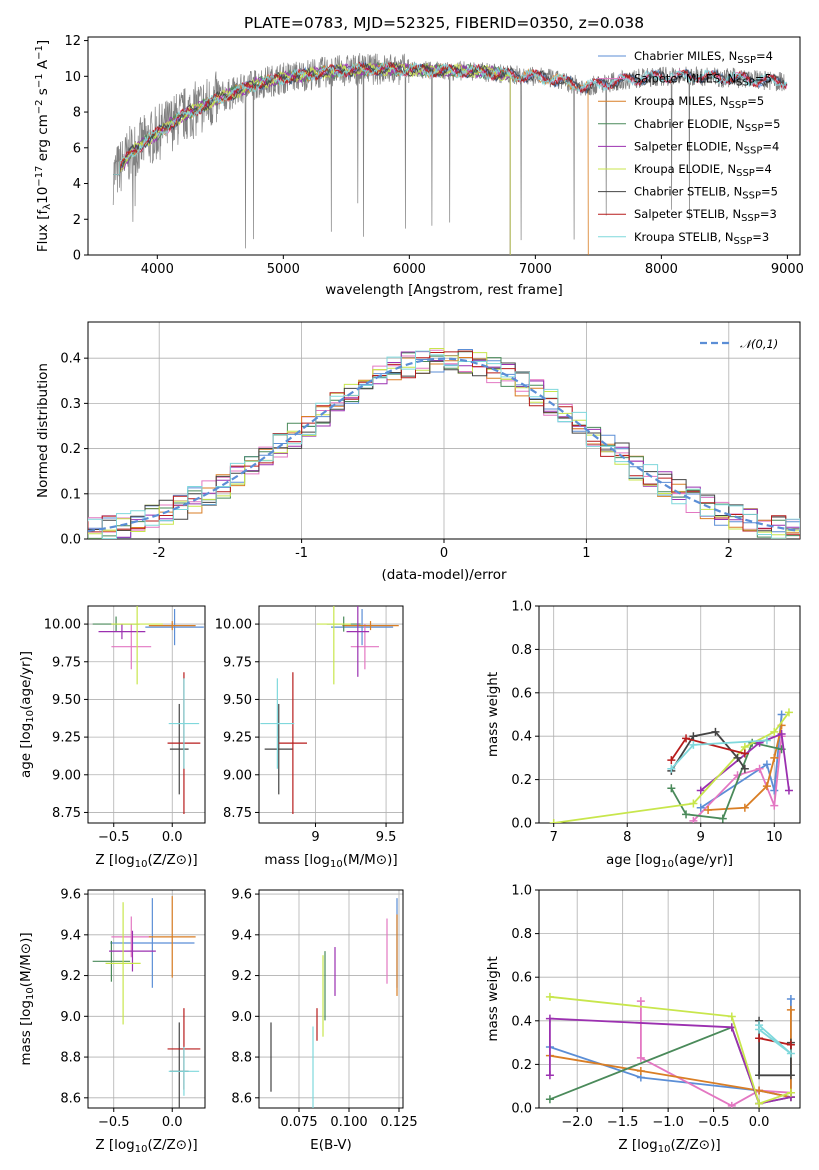 Image resolution: width=819 pixels, height=1170 pixels. I want to click on y-tick-label: 0.6, so click(521, 693).